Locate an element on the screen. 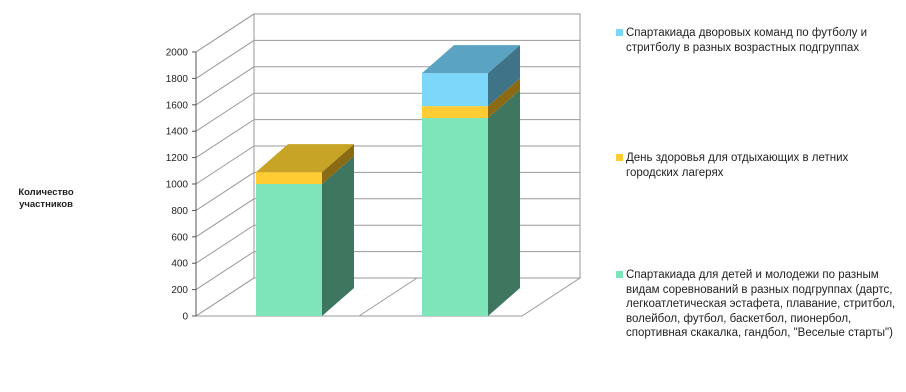  y-tick-label: 800 is located at coordinates (179, 211).